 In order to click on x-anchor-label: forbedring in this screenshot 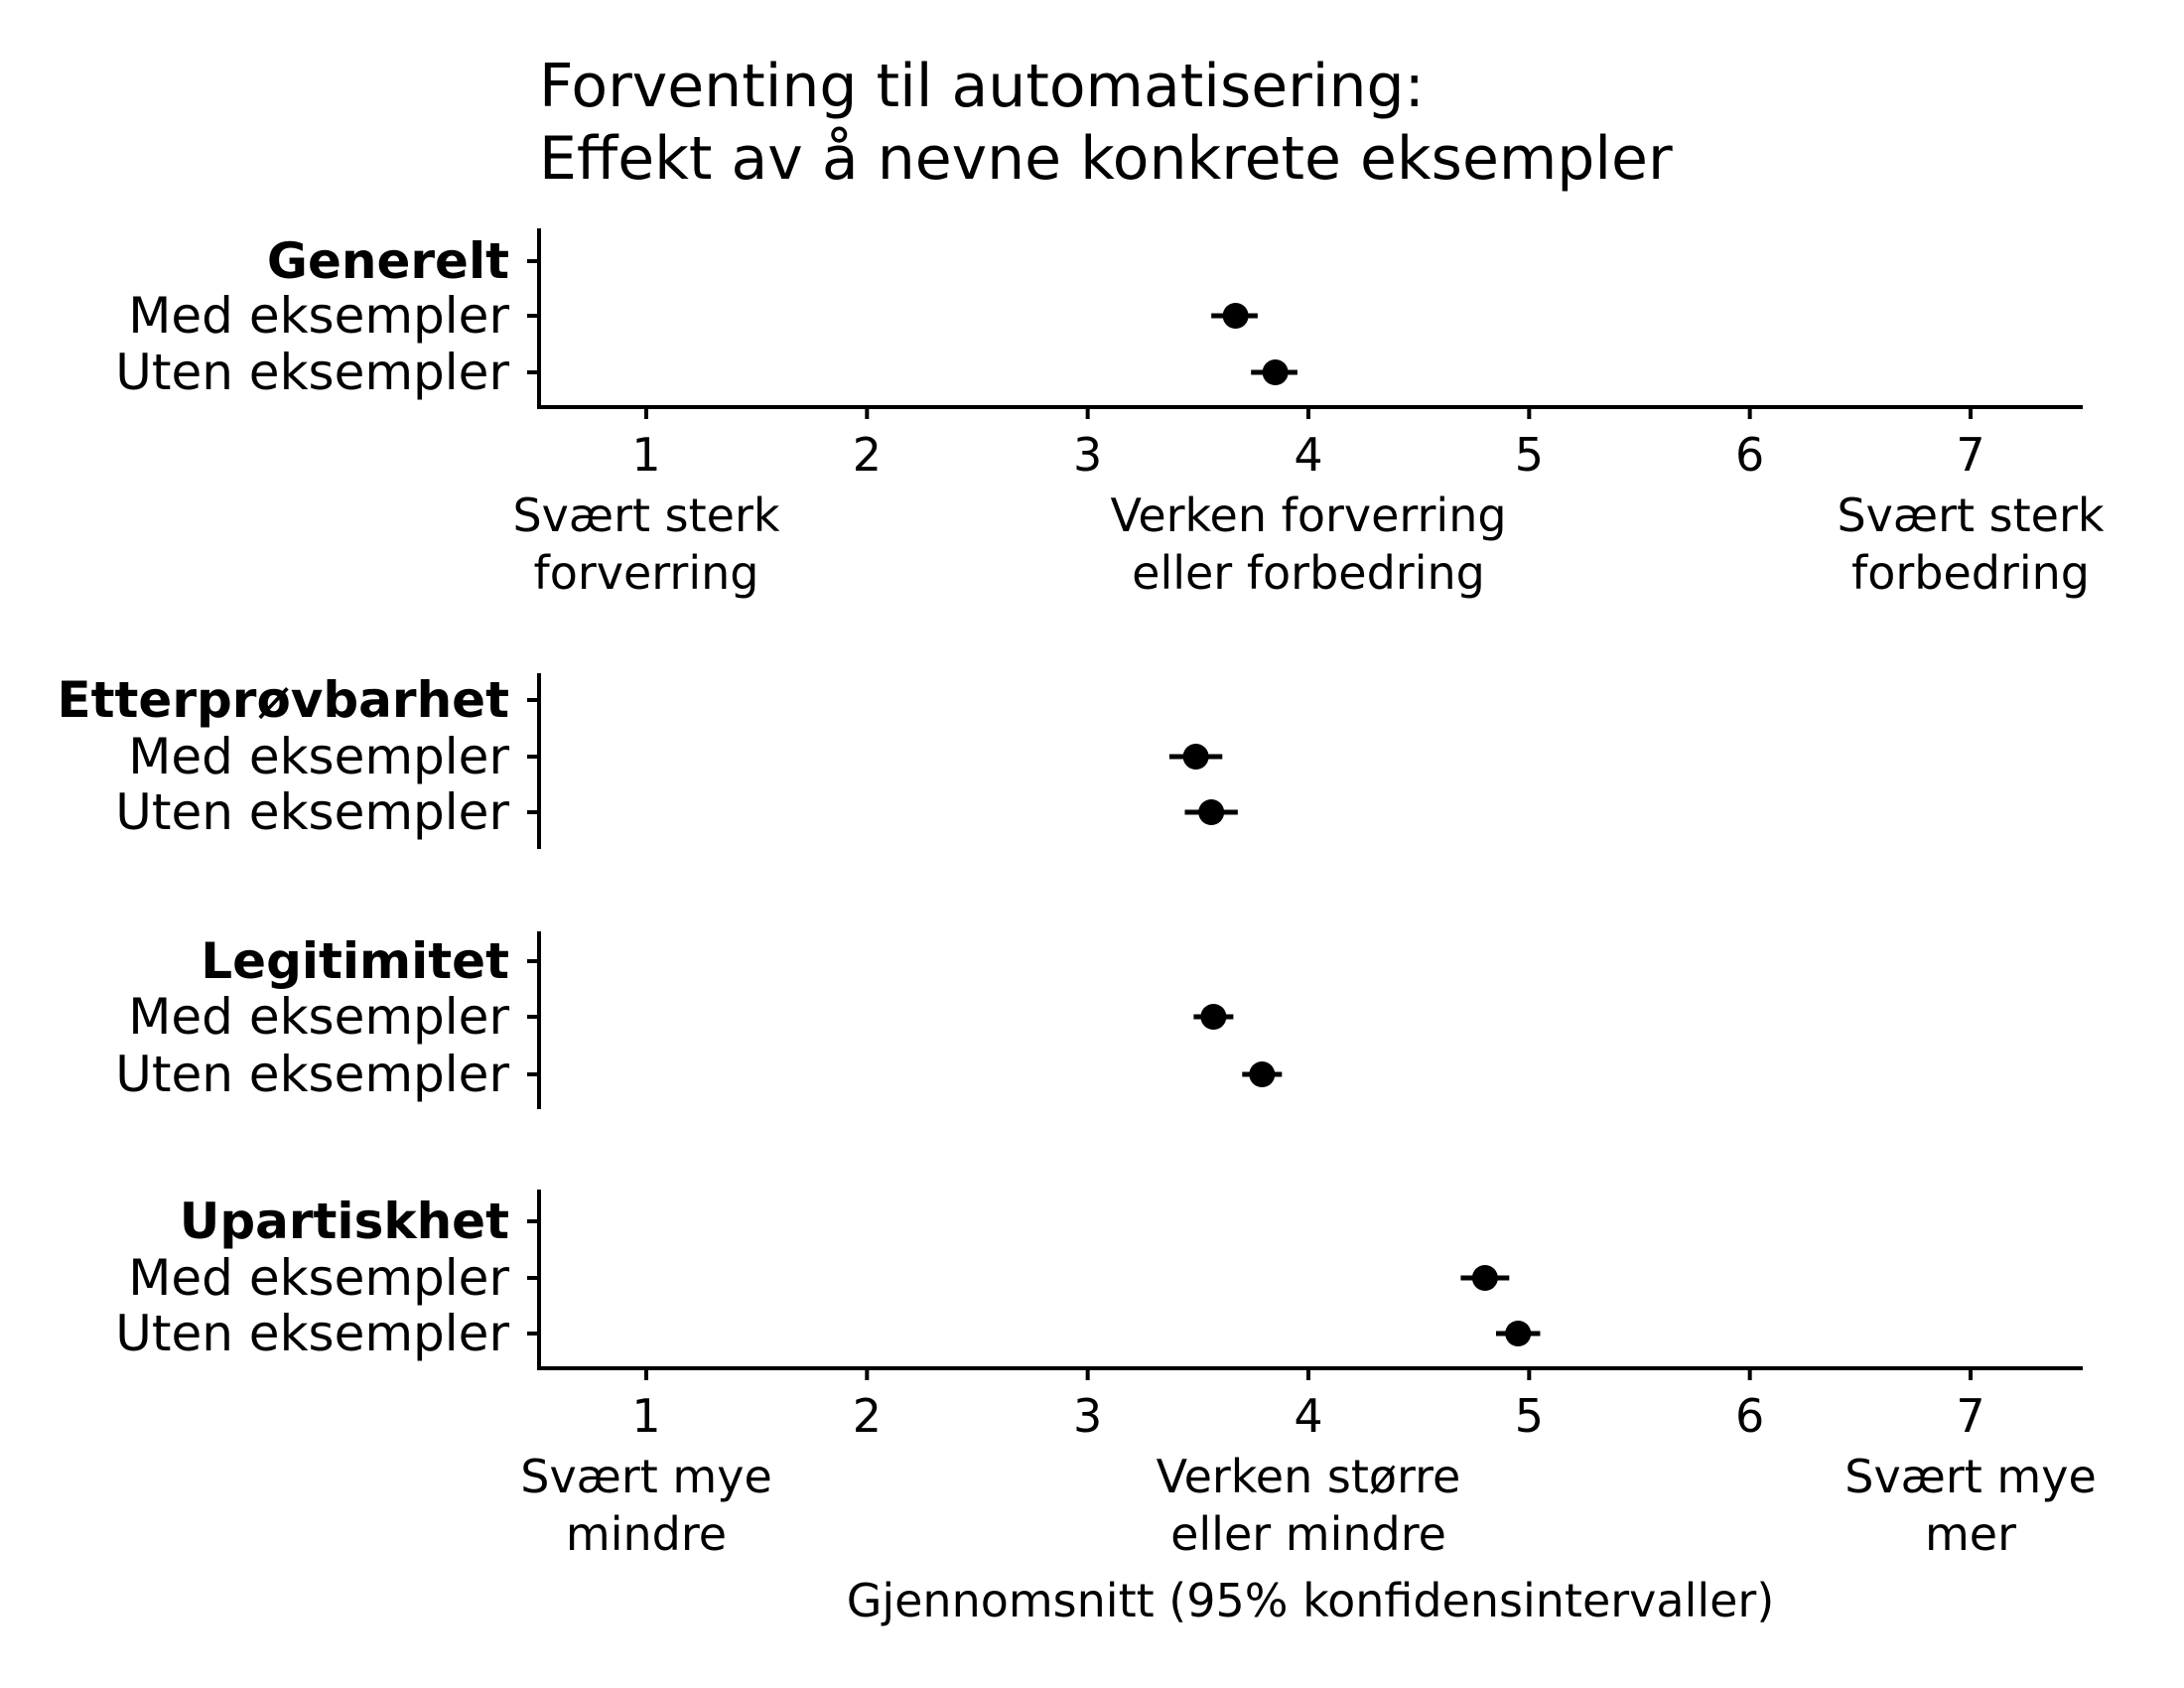, I will do `click(1970, 573)`.